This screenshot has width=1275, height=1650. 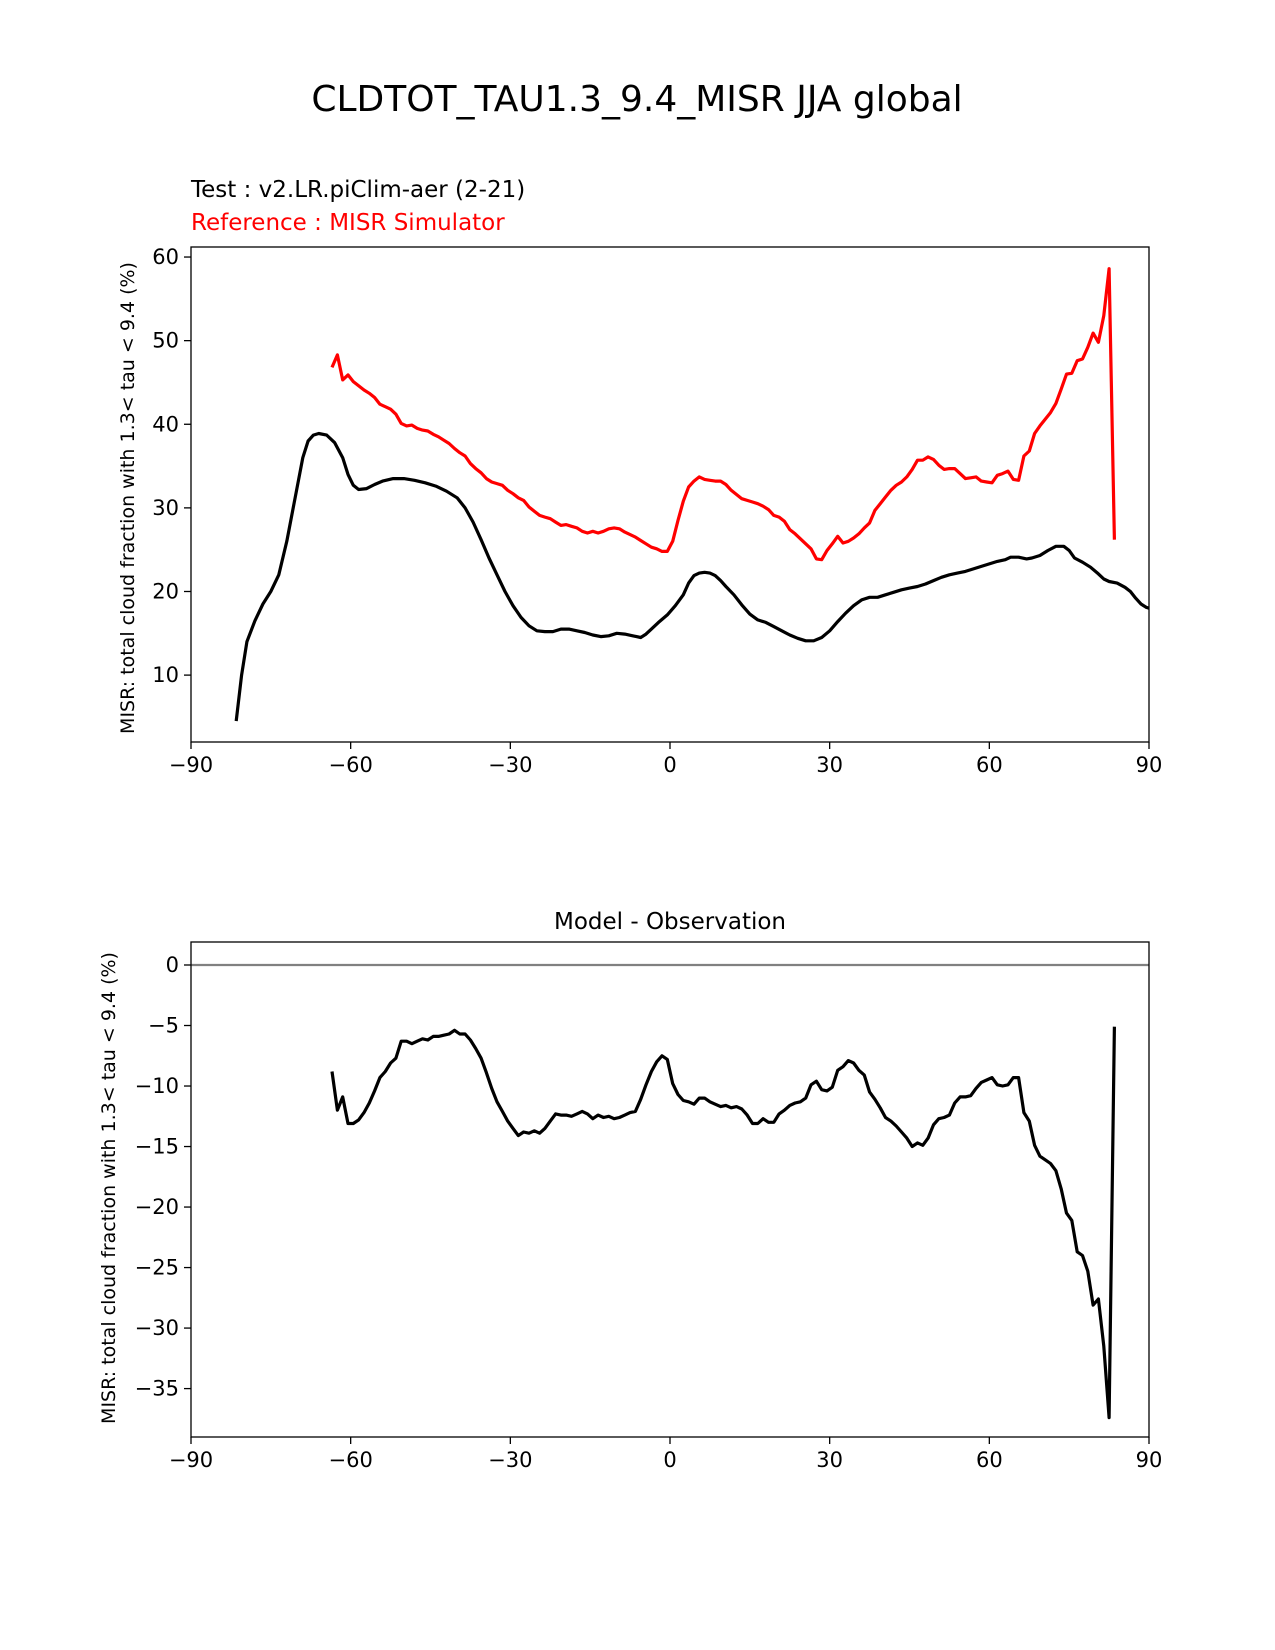 I want to click on reference-series-line, so click(x=723, y=414).